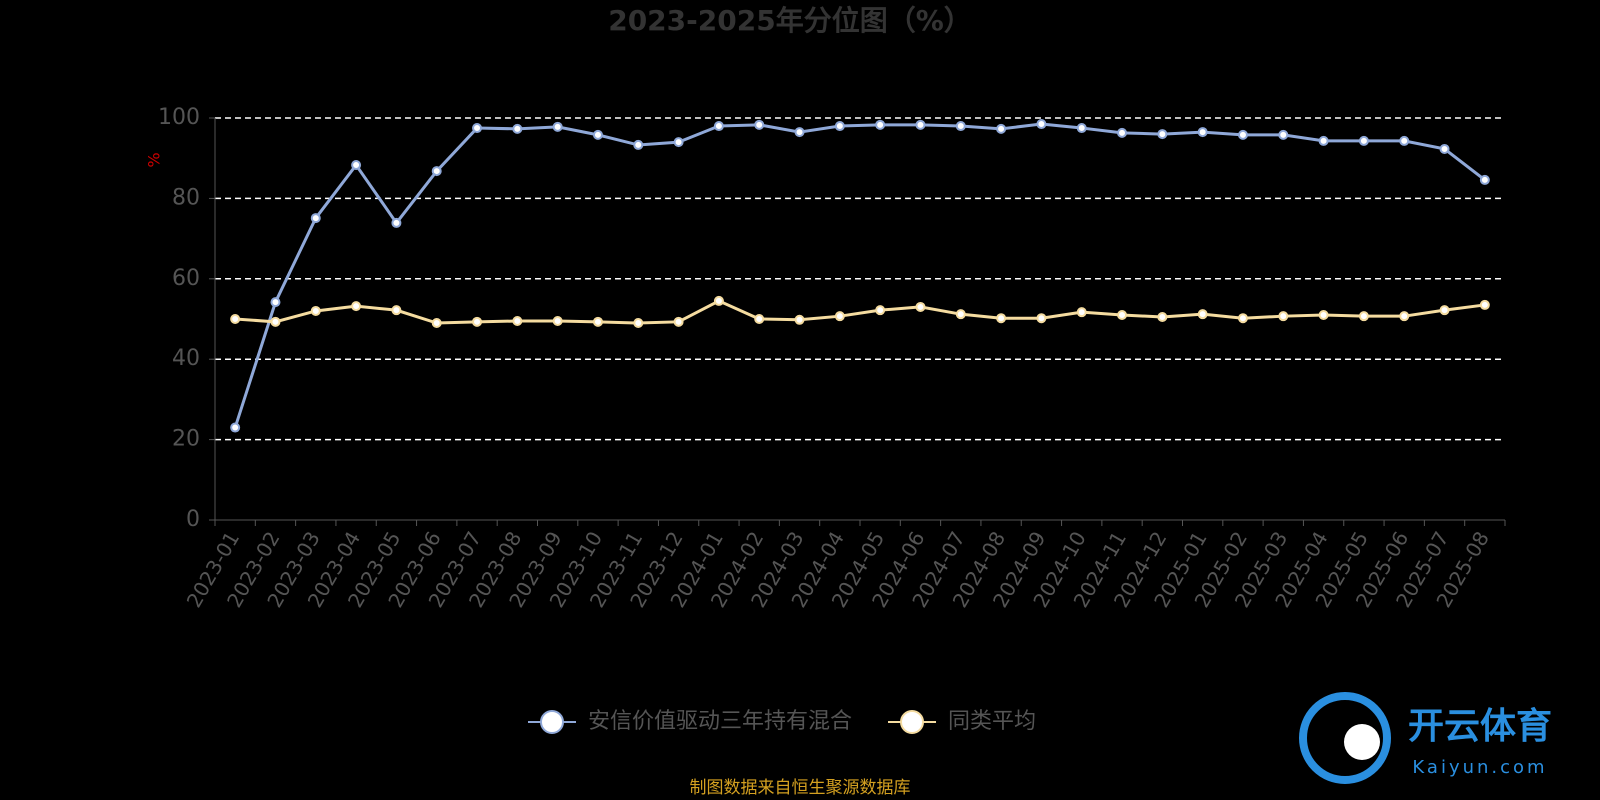 Image resolution: width=1600 pixels, height=800 pixels. I want to click on legend-label: 安信价值驱动三年持有混合, so click(720, 721).